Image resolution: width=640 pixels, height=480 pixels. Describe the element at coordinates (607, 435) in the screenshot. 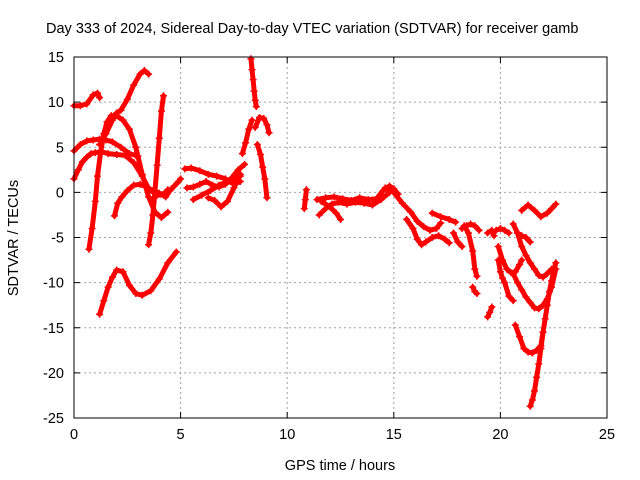

I see `x-tick-label: 25` at that location.